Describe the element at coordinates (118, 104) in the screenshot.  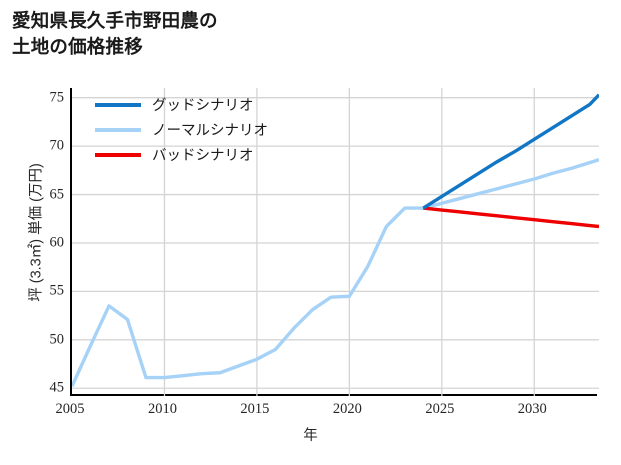
I see `legend-swatch-good` at that location.